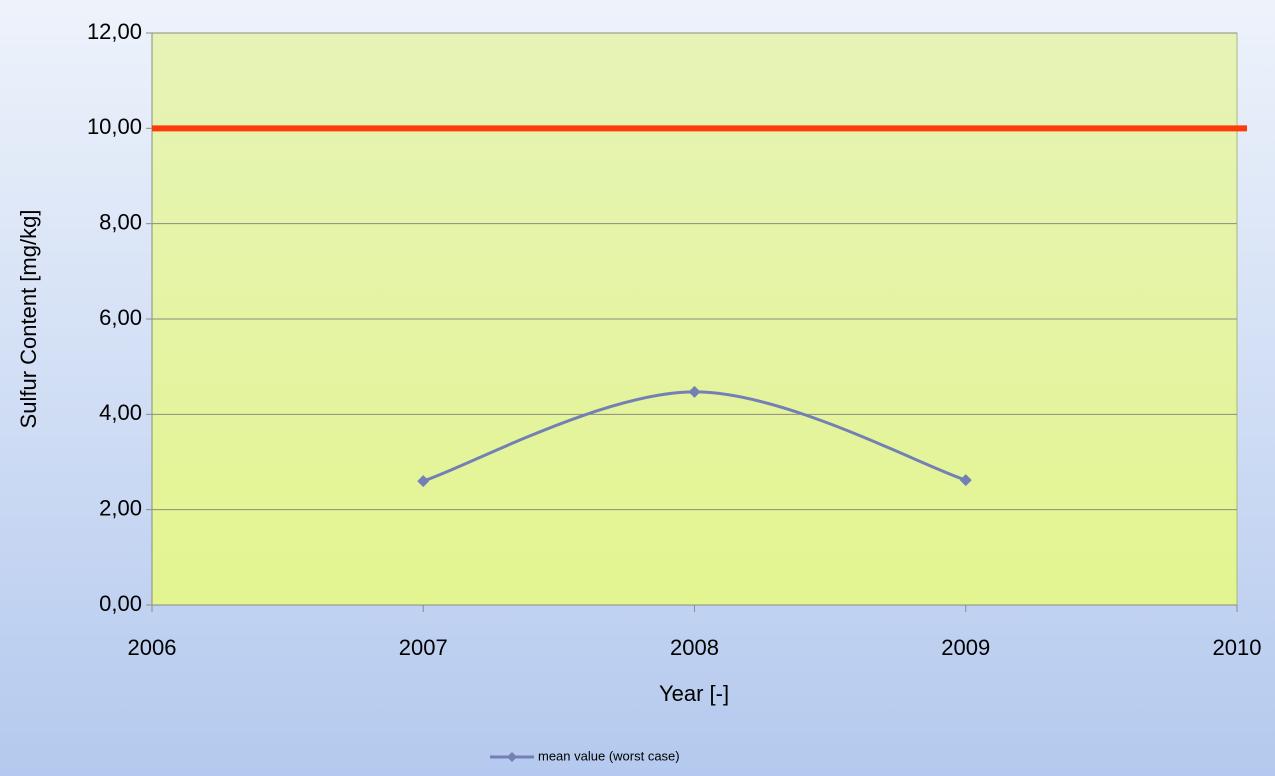 This screenshot has height=776, width=1275. What do you see at coordinates (120, 412) in the screenshot?
I see `y-tick-label: 4,00` at bounding box center [120, 412].